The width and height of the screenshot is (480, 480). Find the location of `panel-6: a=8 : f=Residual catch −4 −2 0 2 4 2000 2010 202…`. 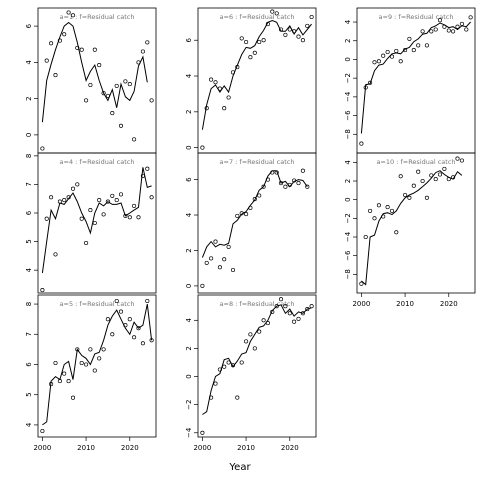

panel-6: a=8 : f=Residual catch −4 −2 0 2 4 2000 2010 202… is located at coordinates (251, 373).